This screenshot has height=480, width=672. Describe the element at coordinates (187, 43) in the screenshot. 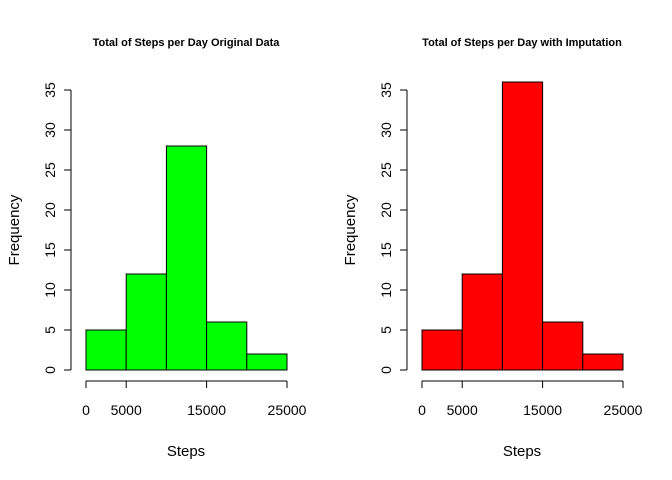

I see `chart-title: Total of Steps per Day Original Data` at that location.